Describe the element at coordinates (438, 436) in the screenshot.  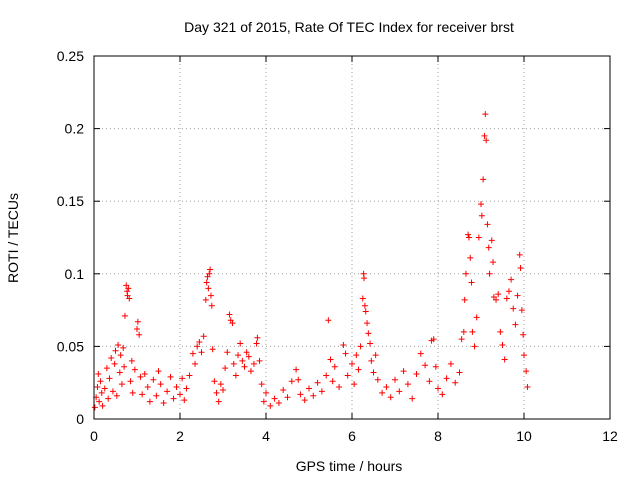
I see `x-tick-label: 8` at that location.